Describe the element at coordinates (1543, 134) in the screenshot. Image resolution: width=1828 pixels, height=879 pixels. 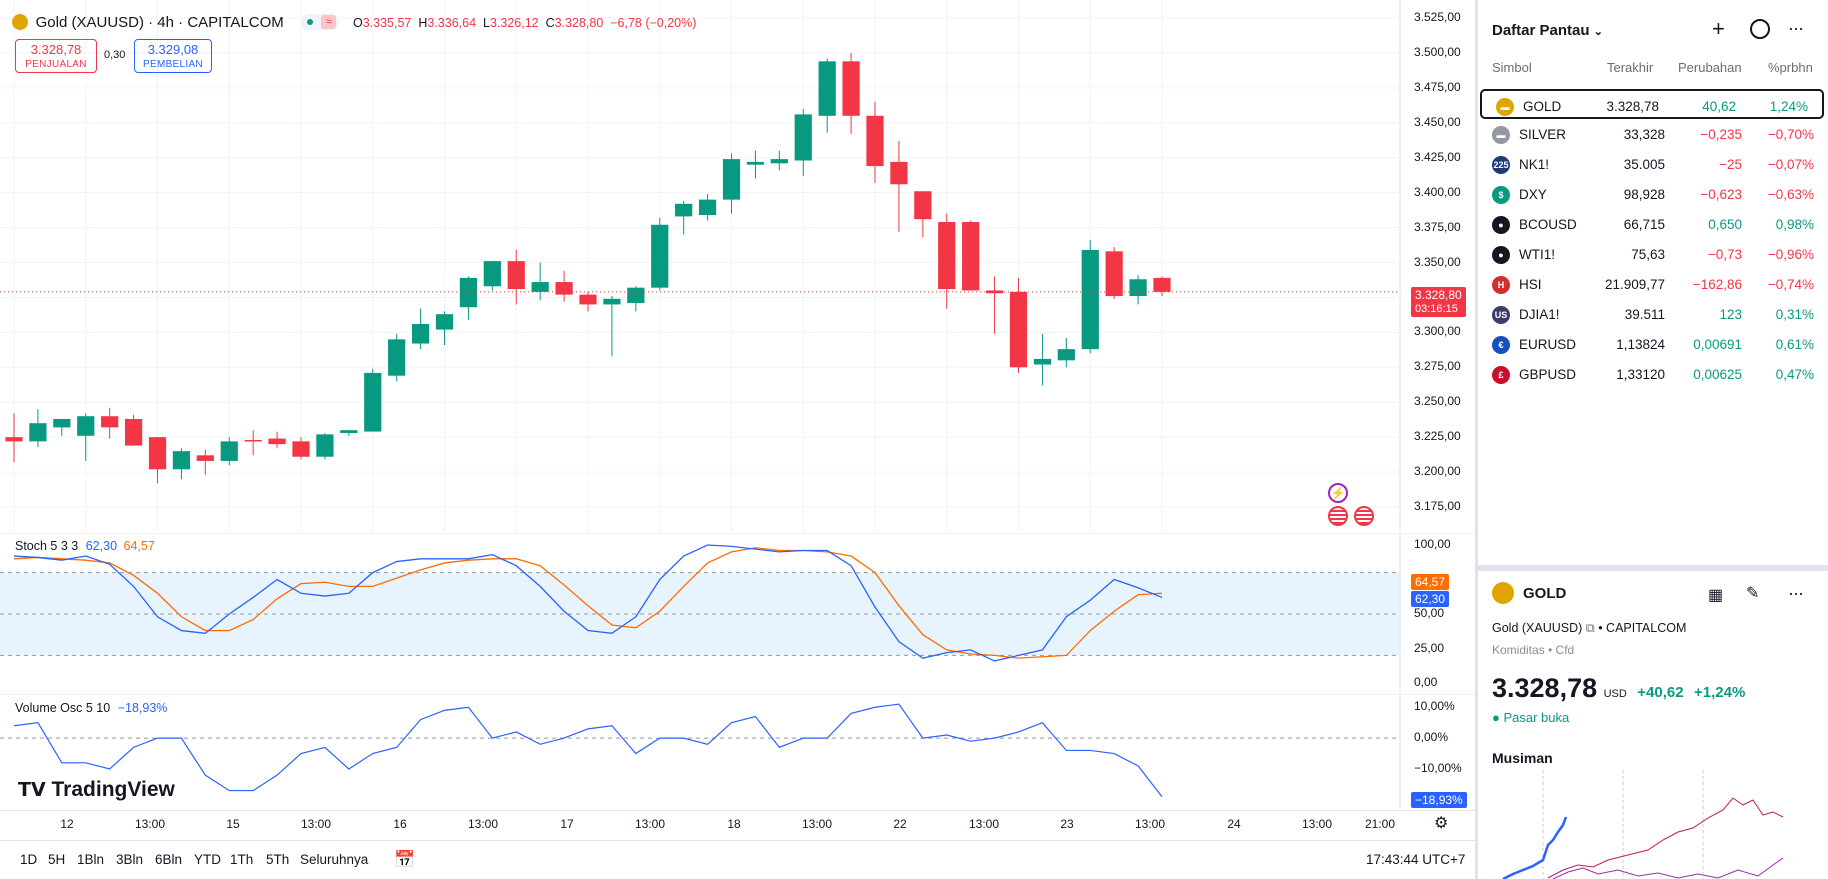
I see `watchlist-symbol: SILVER` at that location.